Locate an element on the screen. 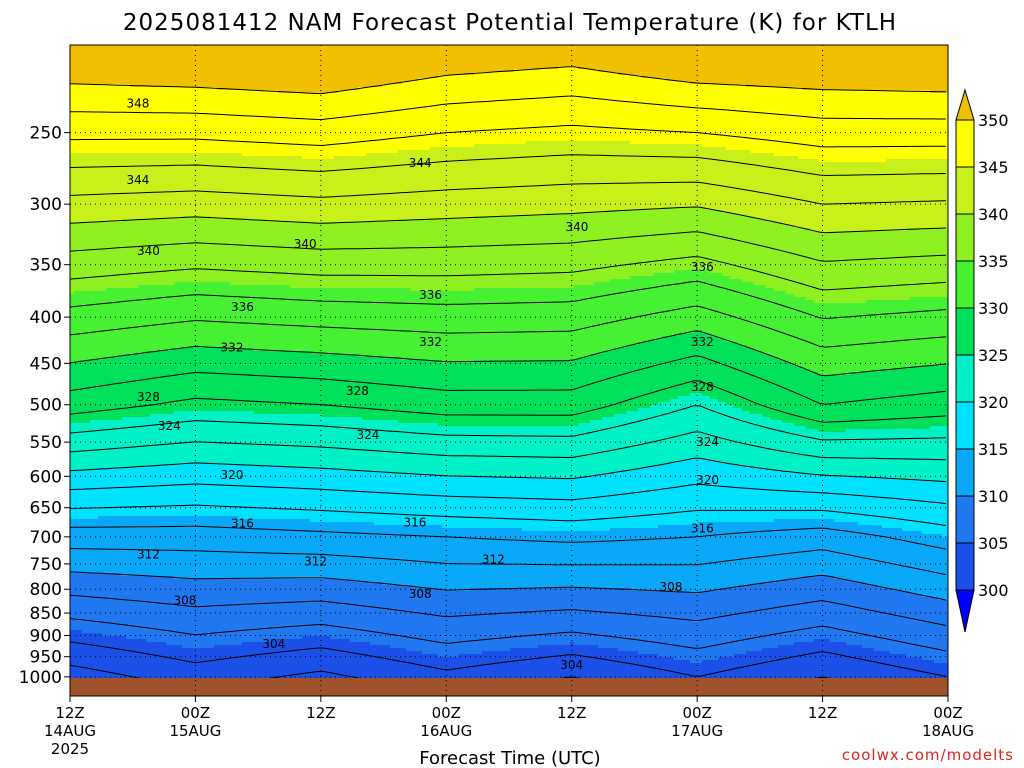 This screenshot has height=768, width=1024. contour-label: 340 is located at coordinates (305, 244).